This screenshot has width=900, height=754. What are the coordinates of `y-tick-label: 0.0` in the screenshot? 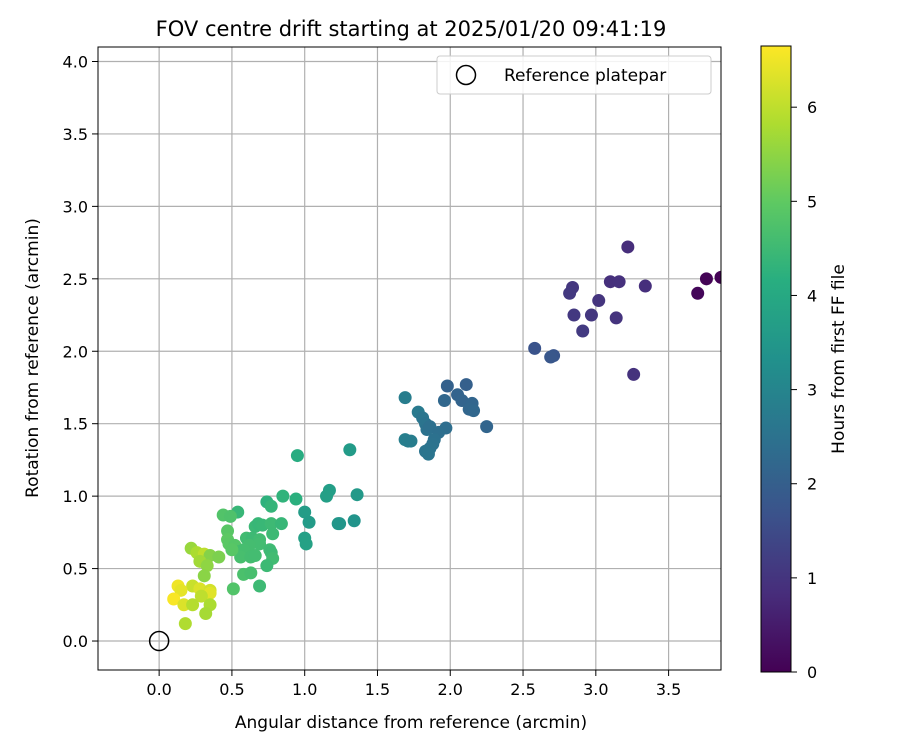 It's located at (75, 641).